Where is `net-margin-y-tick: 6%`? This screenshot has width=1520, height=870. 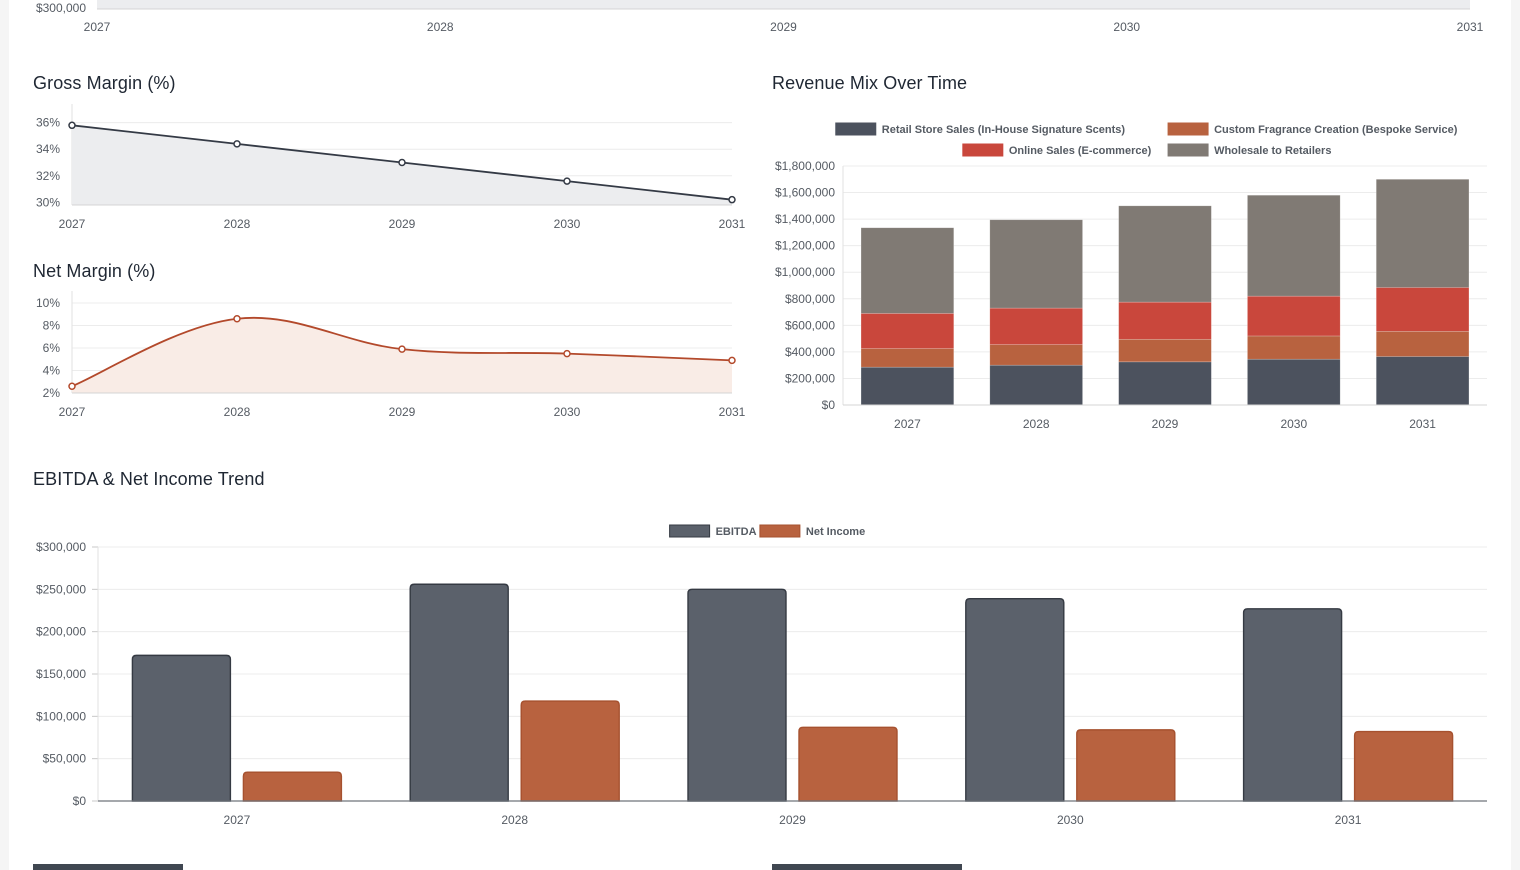 net-margin-y-tick: 6% is located at coordinates (52, 348).